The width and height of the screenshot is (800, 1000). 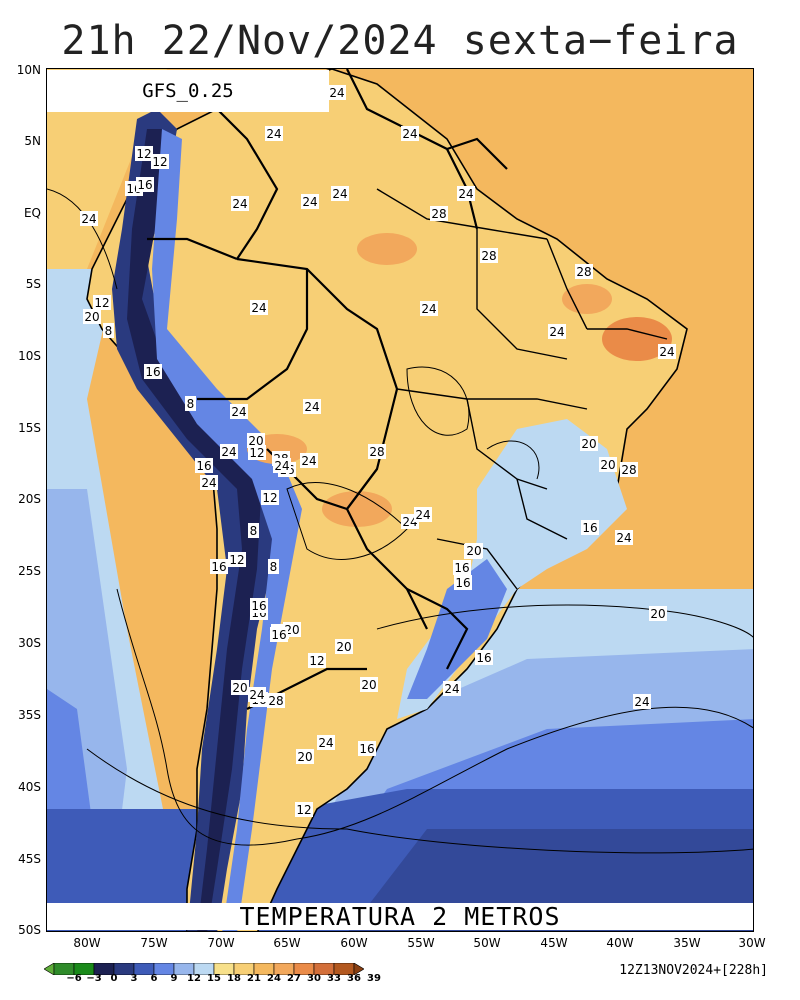 I want to click on lat-label: 5S, so click(x=33, y=284).